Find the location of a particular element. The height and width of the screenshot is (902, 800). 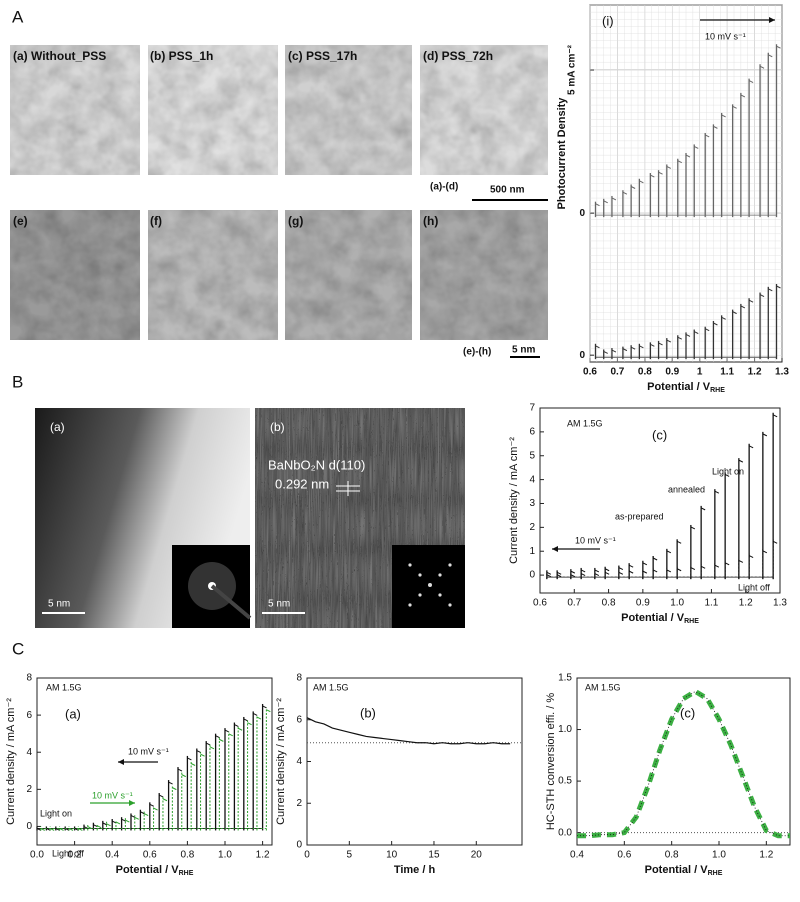

x-tick-label: 15 is located at coordinates (434, 855).